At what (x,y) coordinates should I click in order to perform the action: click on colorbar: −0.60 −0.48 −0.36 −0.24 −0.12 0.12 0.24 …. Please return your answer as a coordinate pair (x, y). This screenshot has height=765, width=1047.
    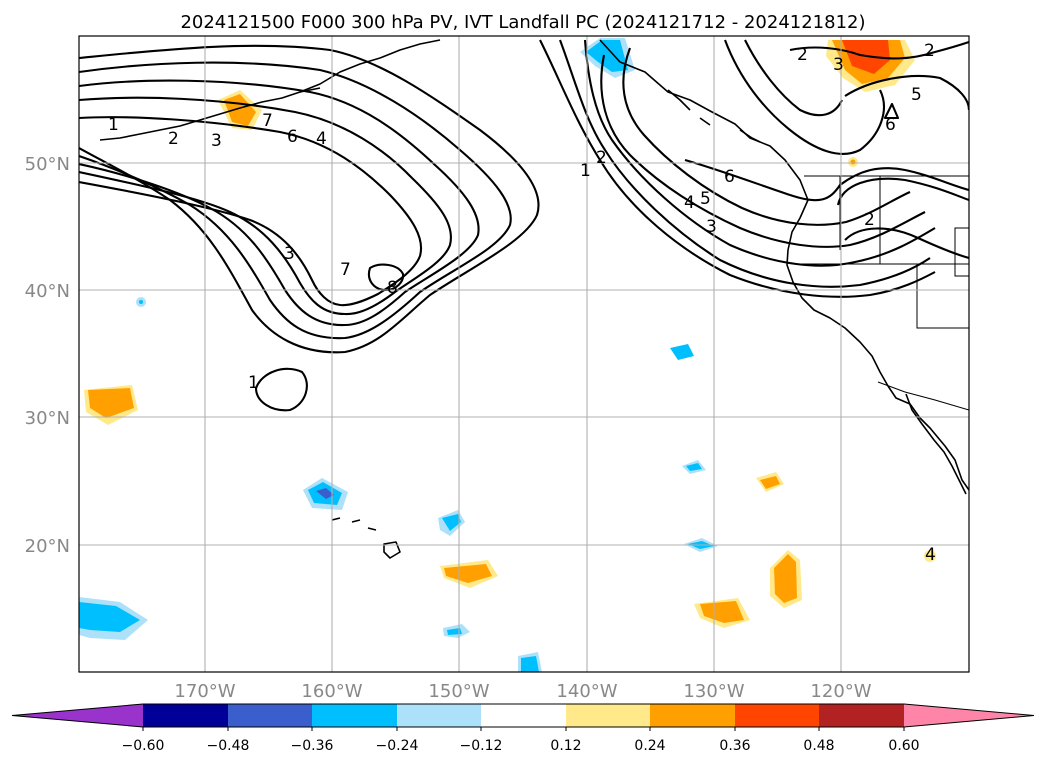
    Looking at the image, I should click on (523, 728).